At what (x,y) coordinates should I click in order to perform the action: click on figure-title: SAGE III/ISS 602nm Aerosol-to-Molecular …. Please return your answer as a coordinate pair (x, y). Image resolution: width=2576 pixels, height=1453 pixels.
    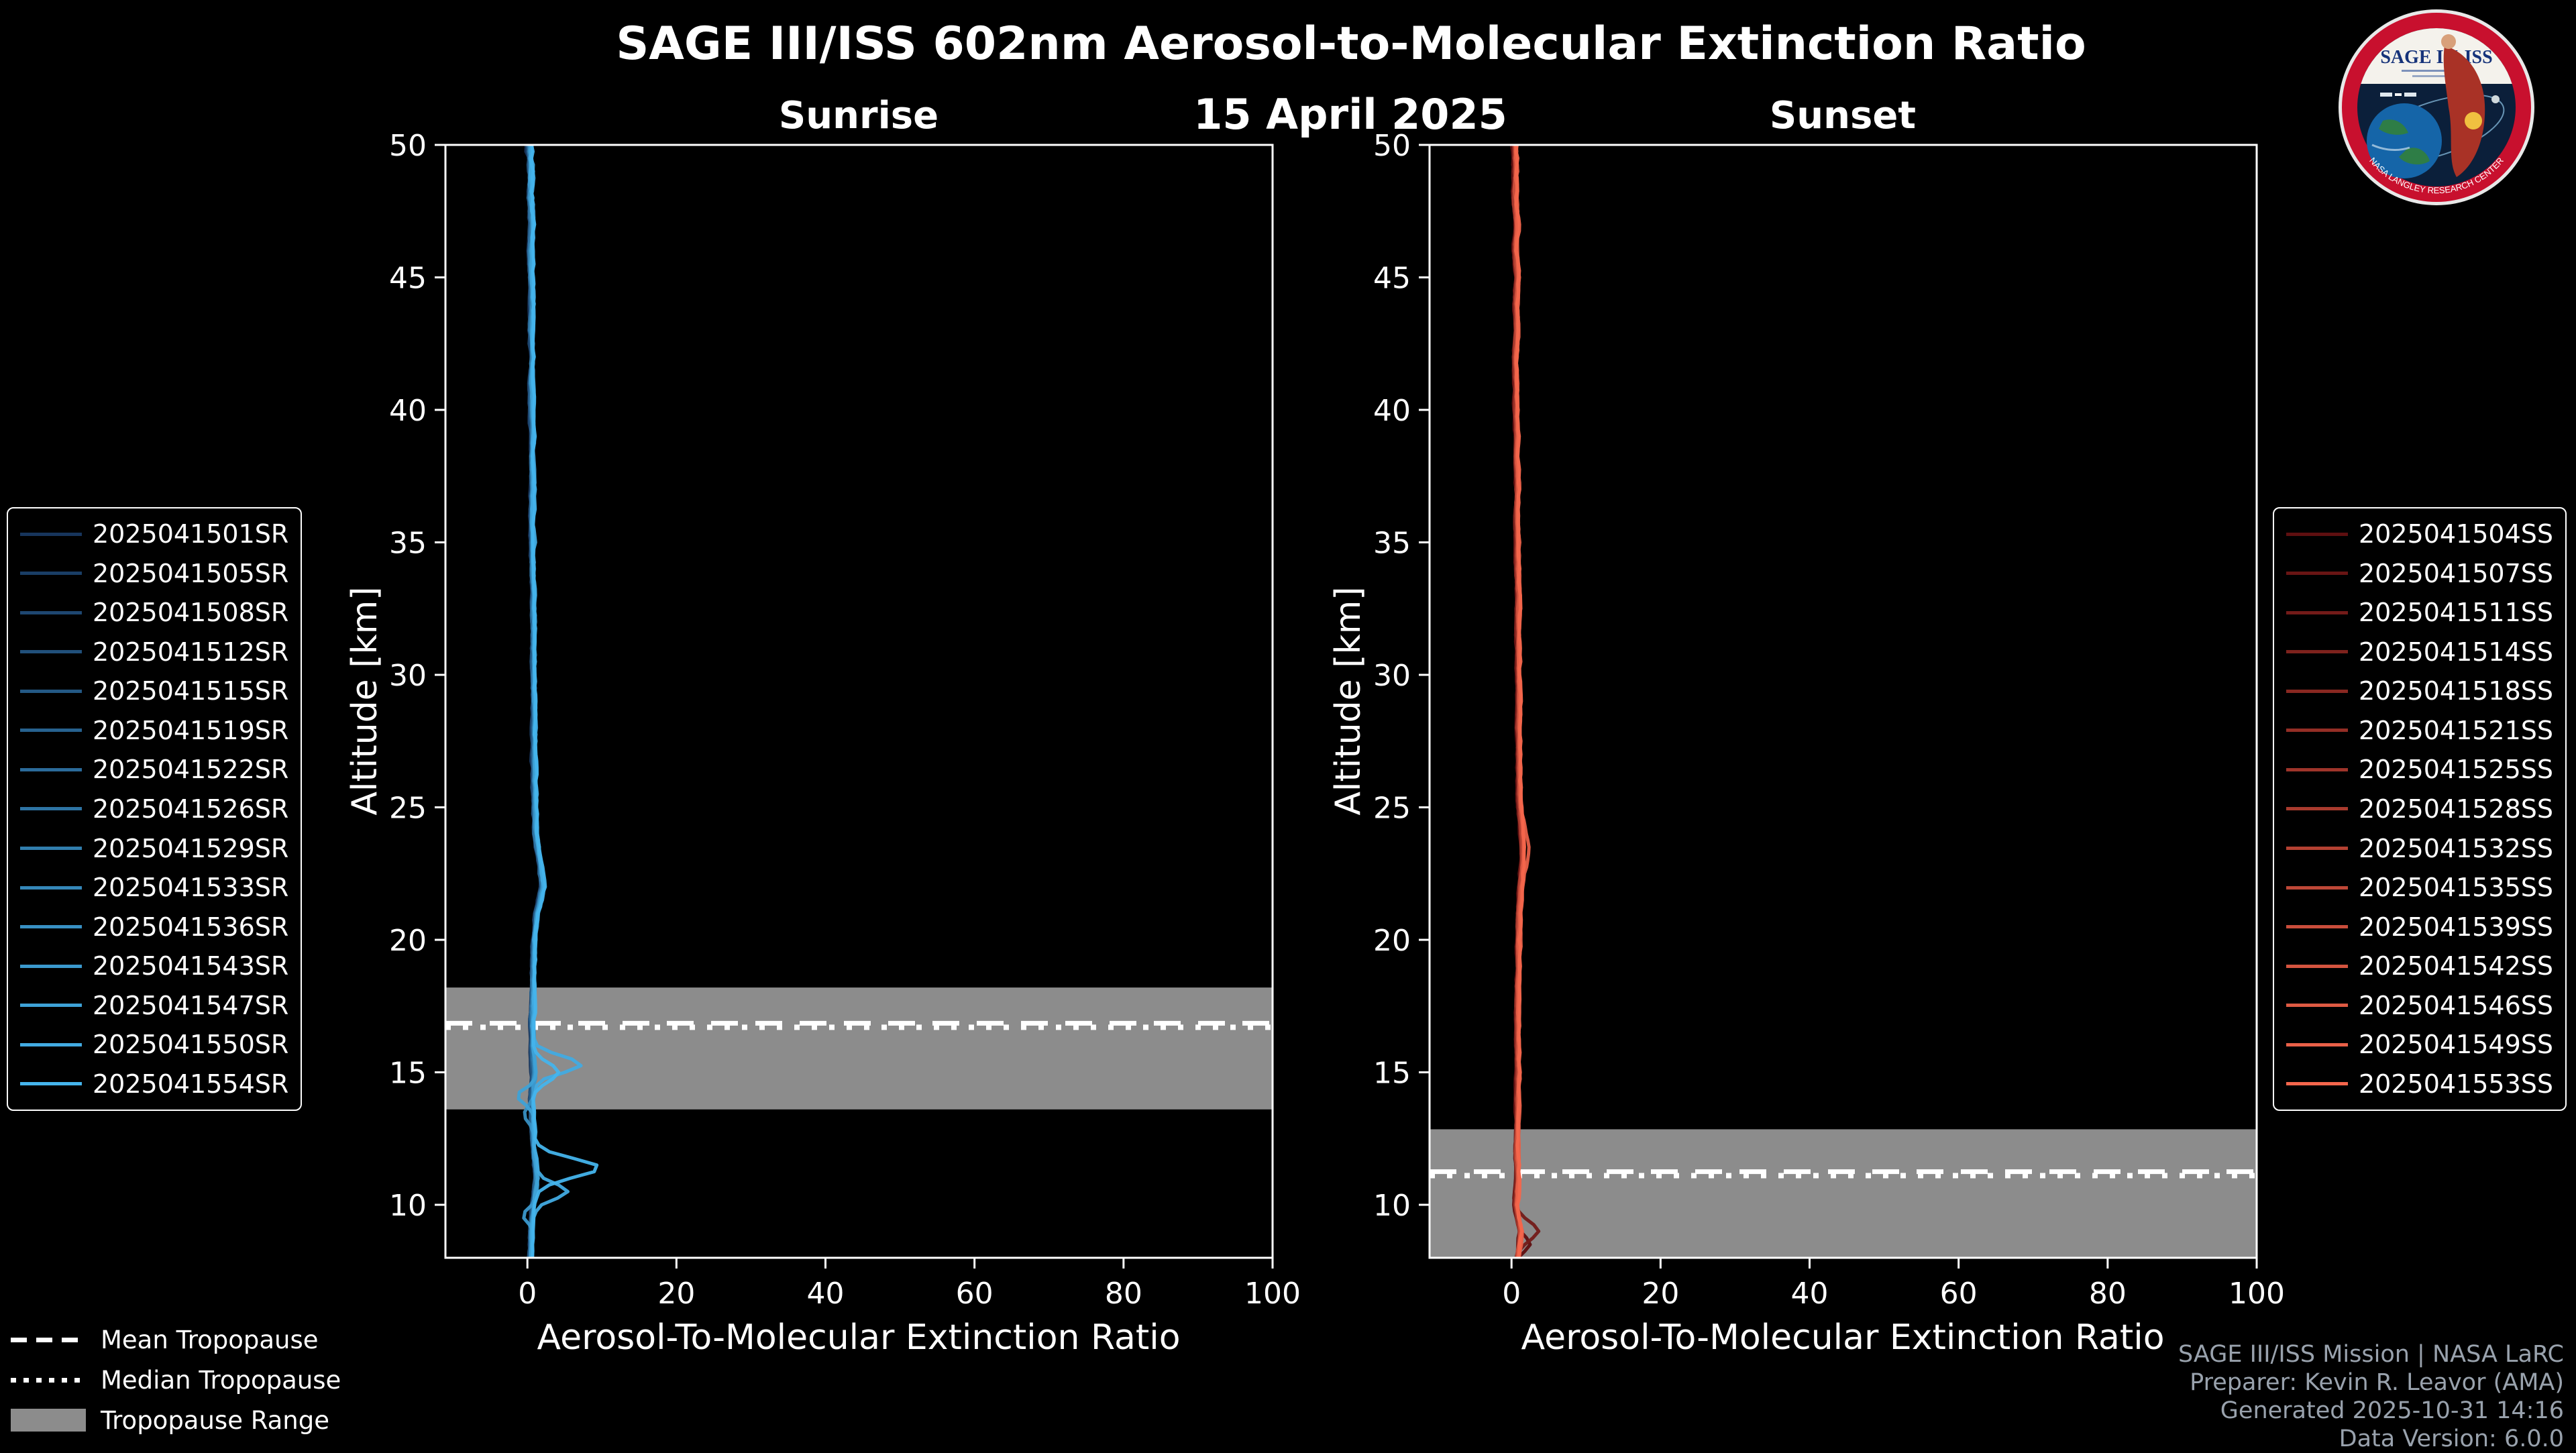
    Looking at the image, I should click on (1351, 43).